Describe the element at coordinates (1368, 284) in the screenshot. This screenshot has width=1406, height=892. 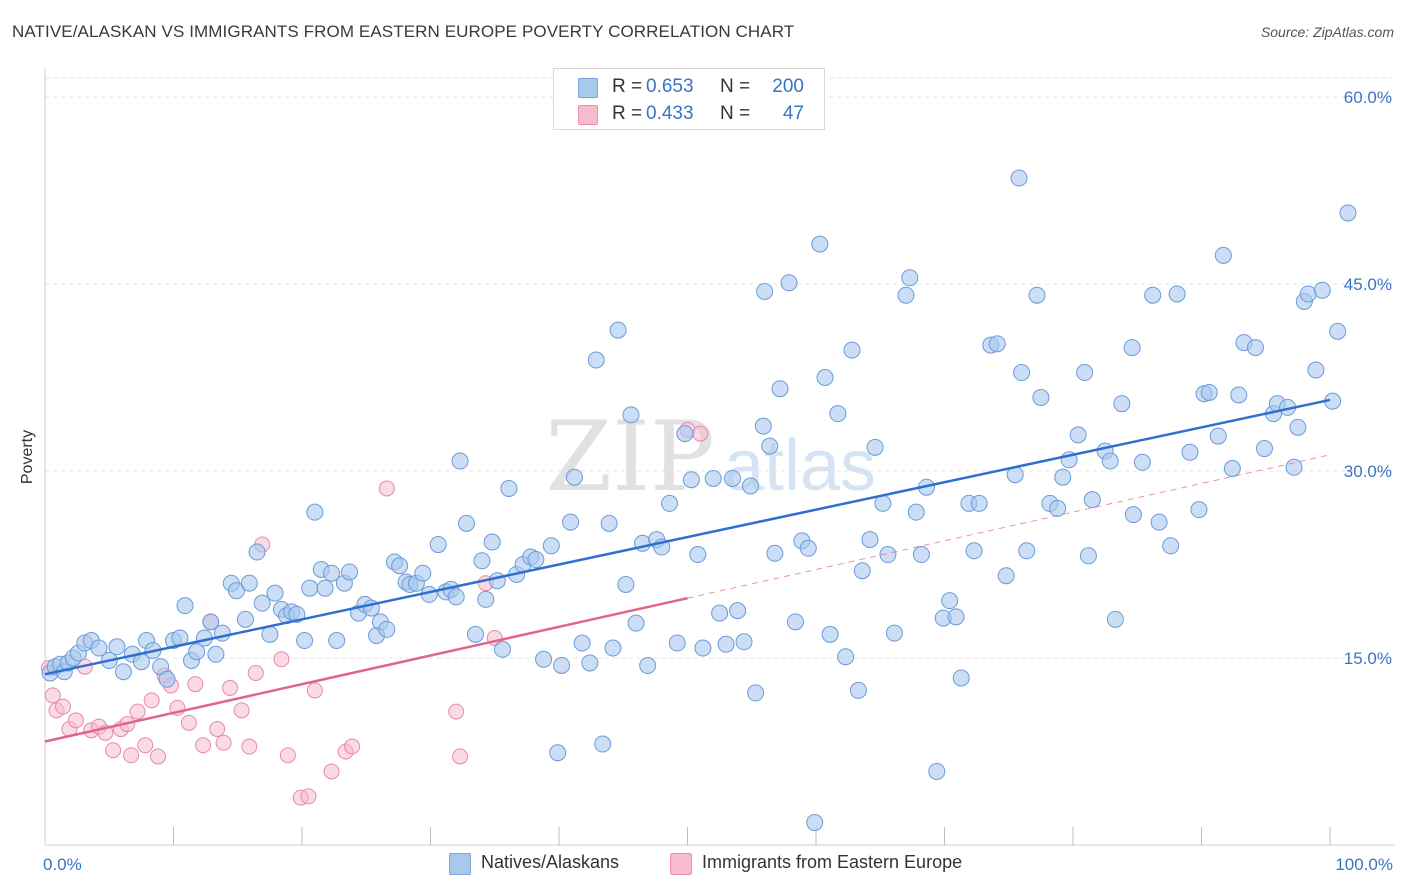
I see `y-tick-label: 45.0%` at that location.